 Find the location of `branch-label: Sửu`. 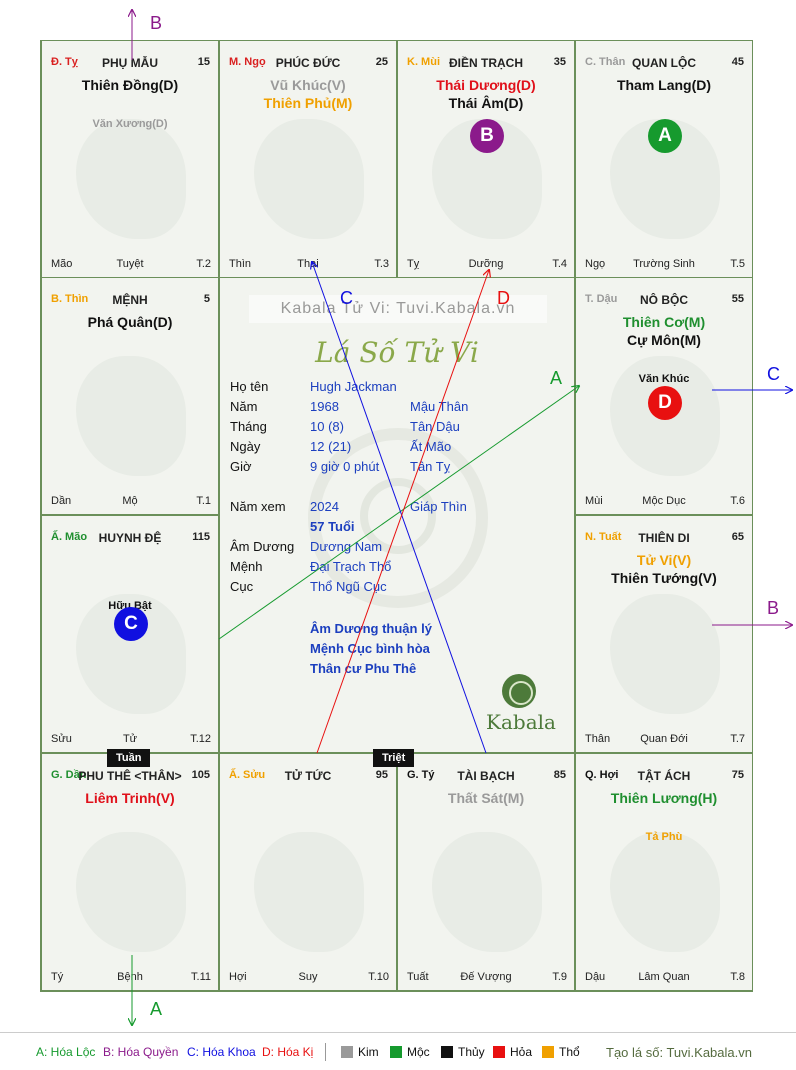

branch-label: Sửu is located at coordinates (61, 739).